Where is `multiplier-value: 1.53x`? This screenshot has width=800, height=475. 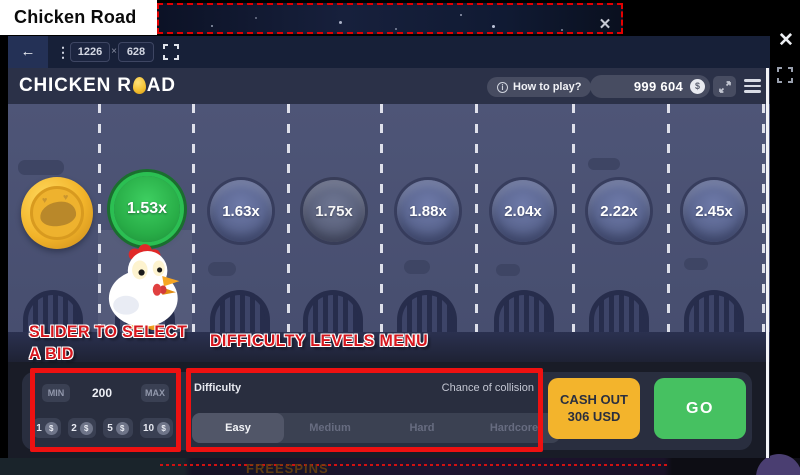 multiplier-value: 1.53x is located at coordinates (147, 208).